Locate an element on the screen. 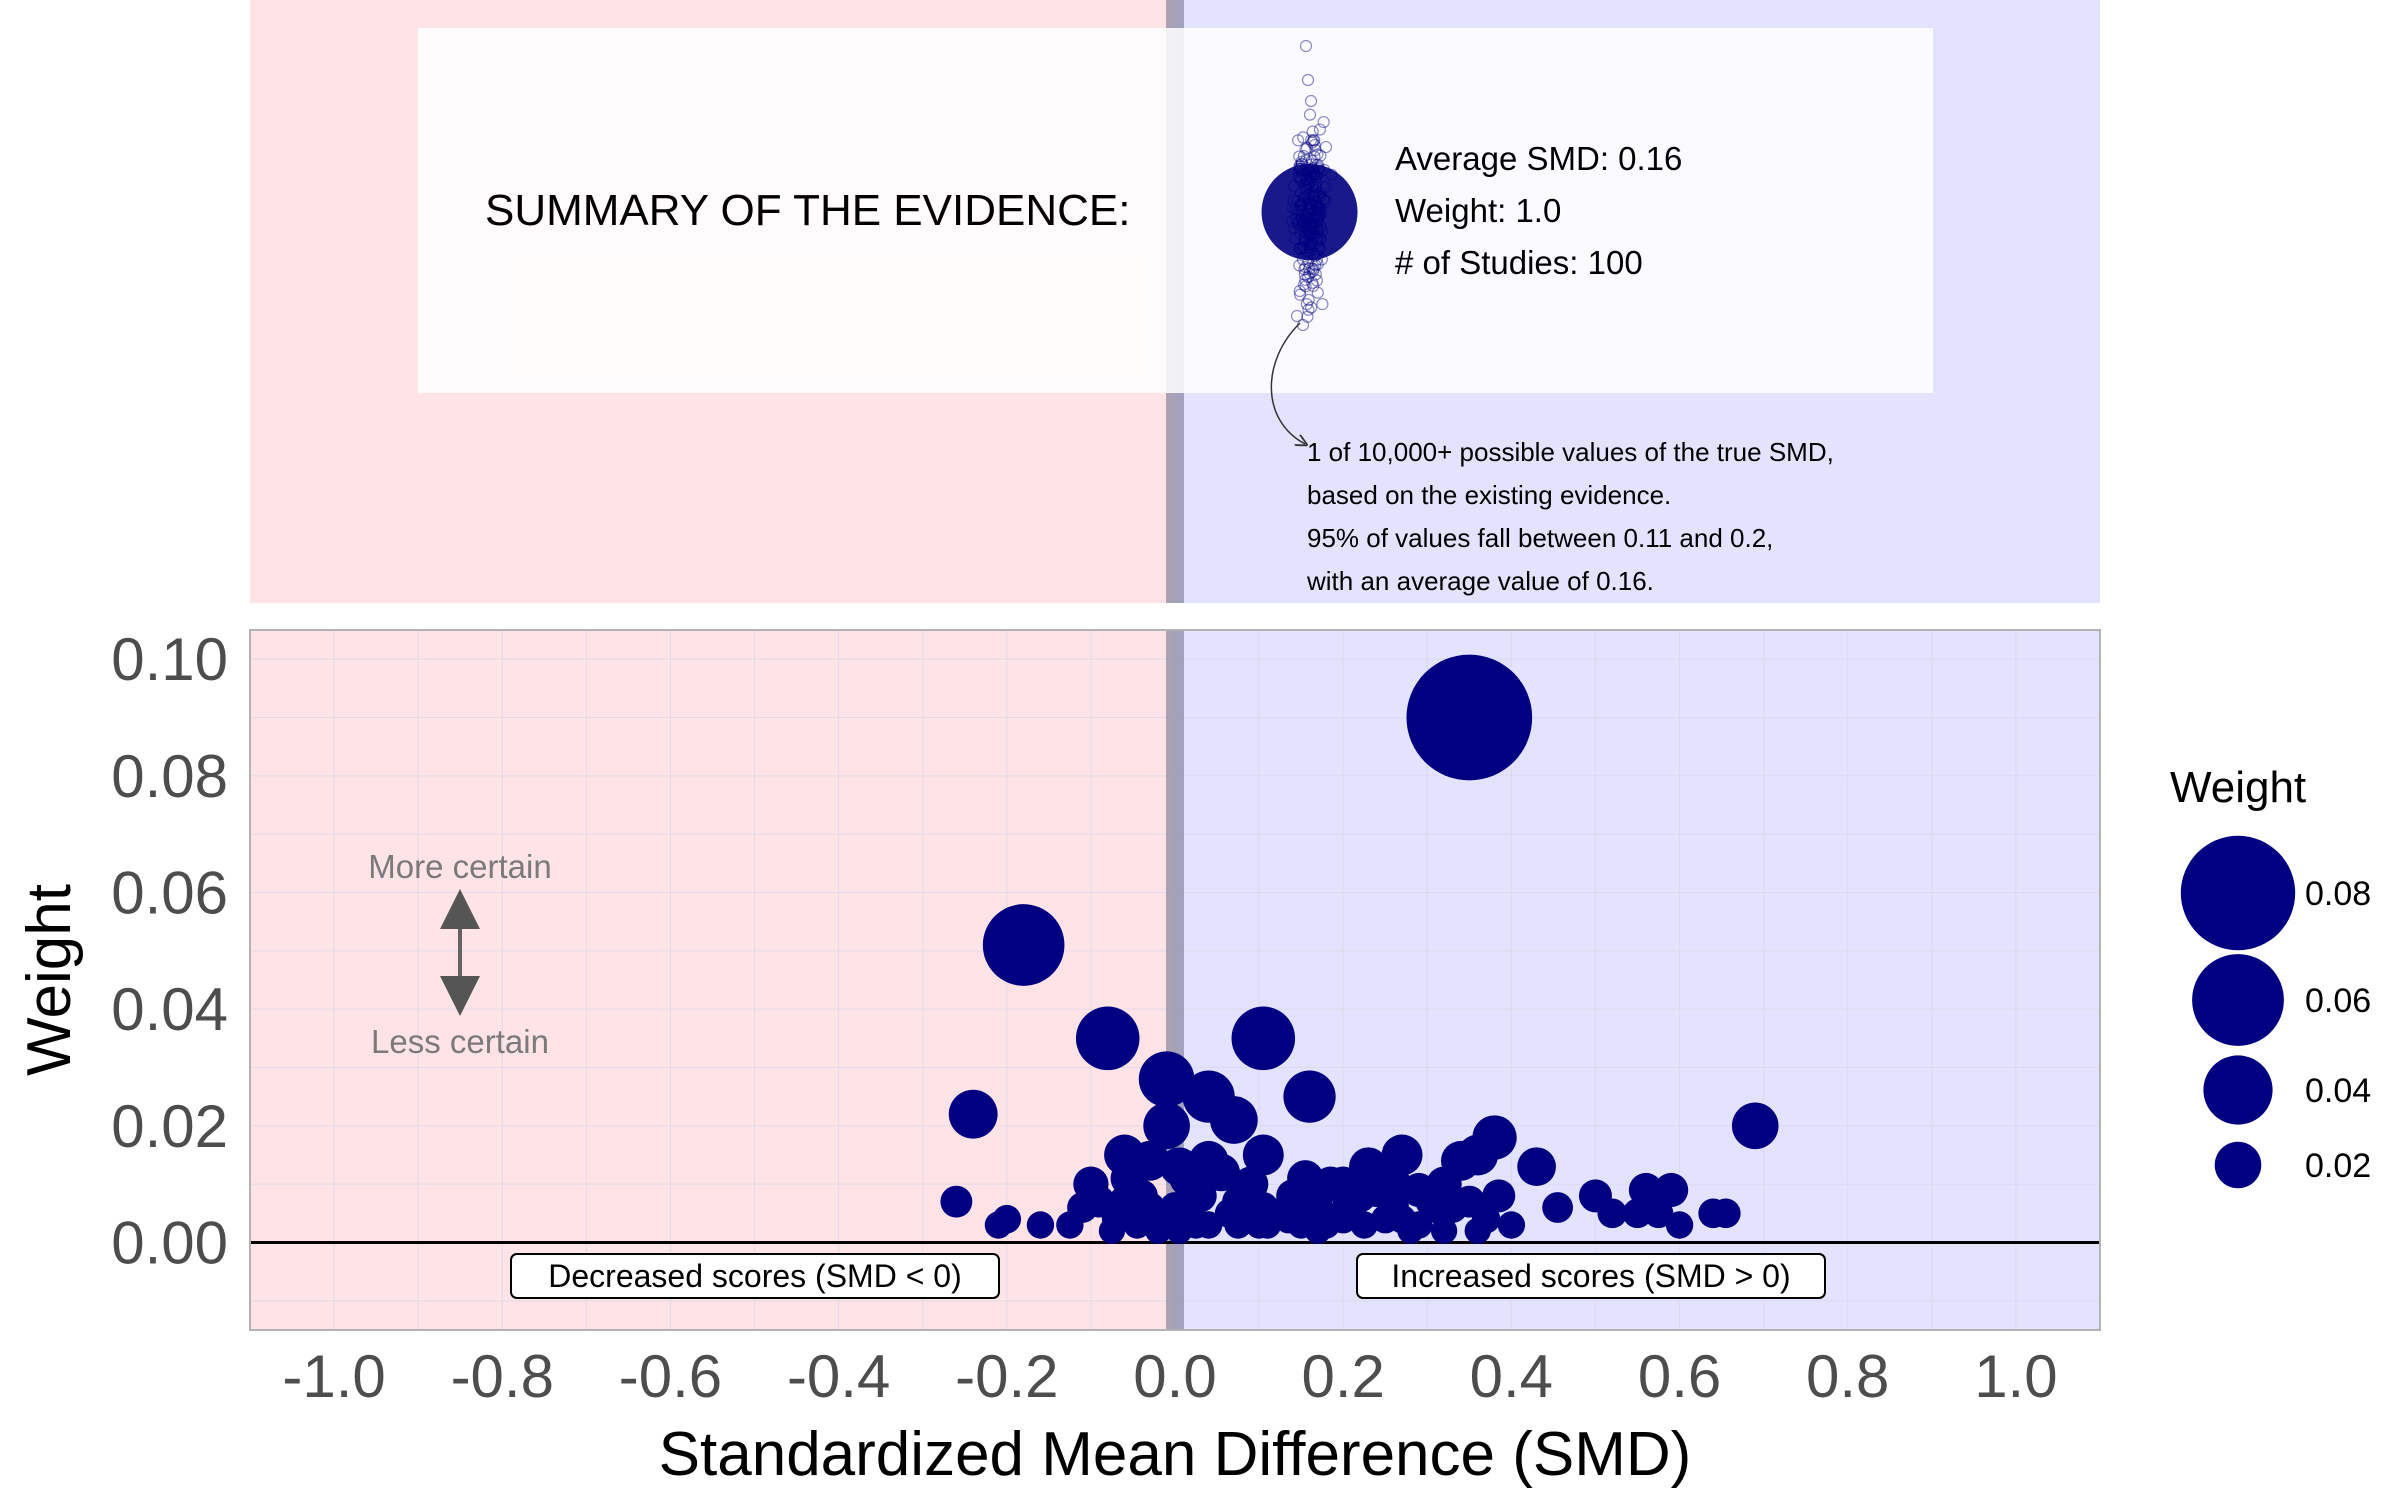  less-certain-label: Less certain is located at coordinates (460, 1041).